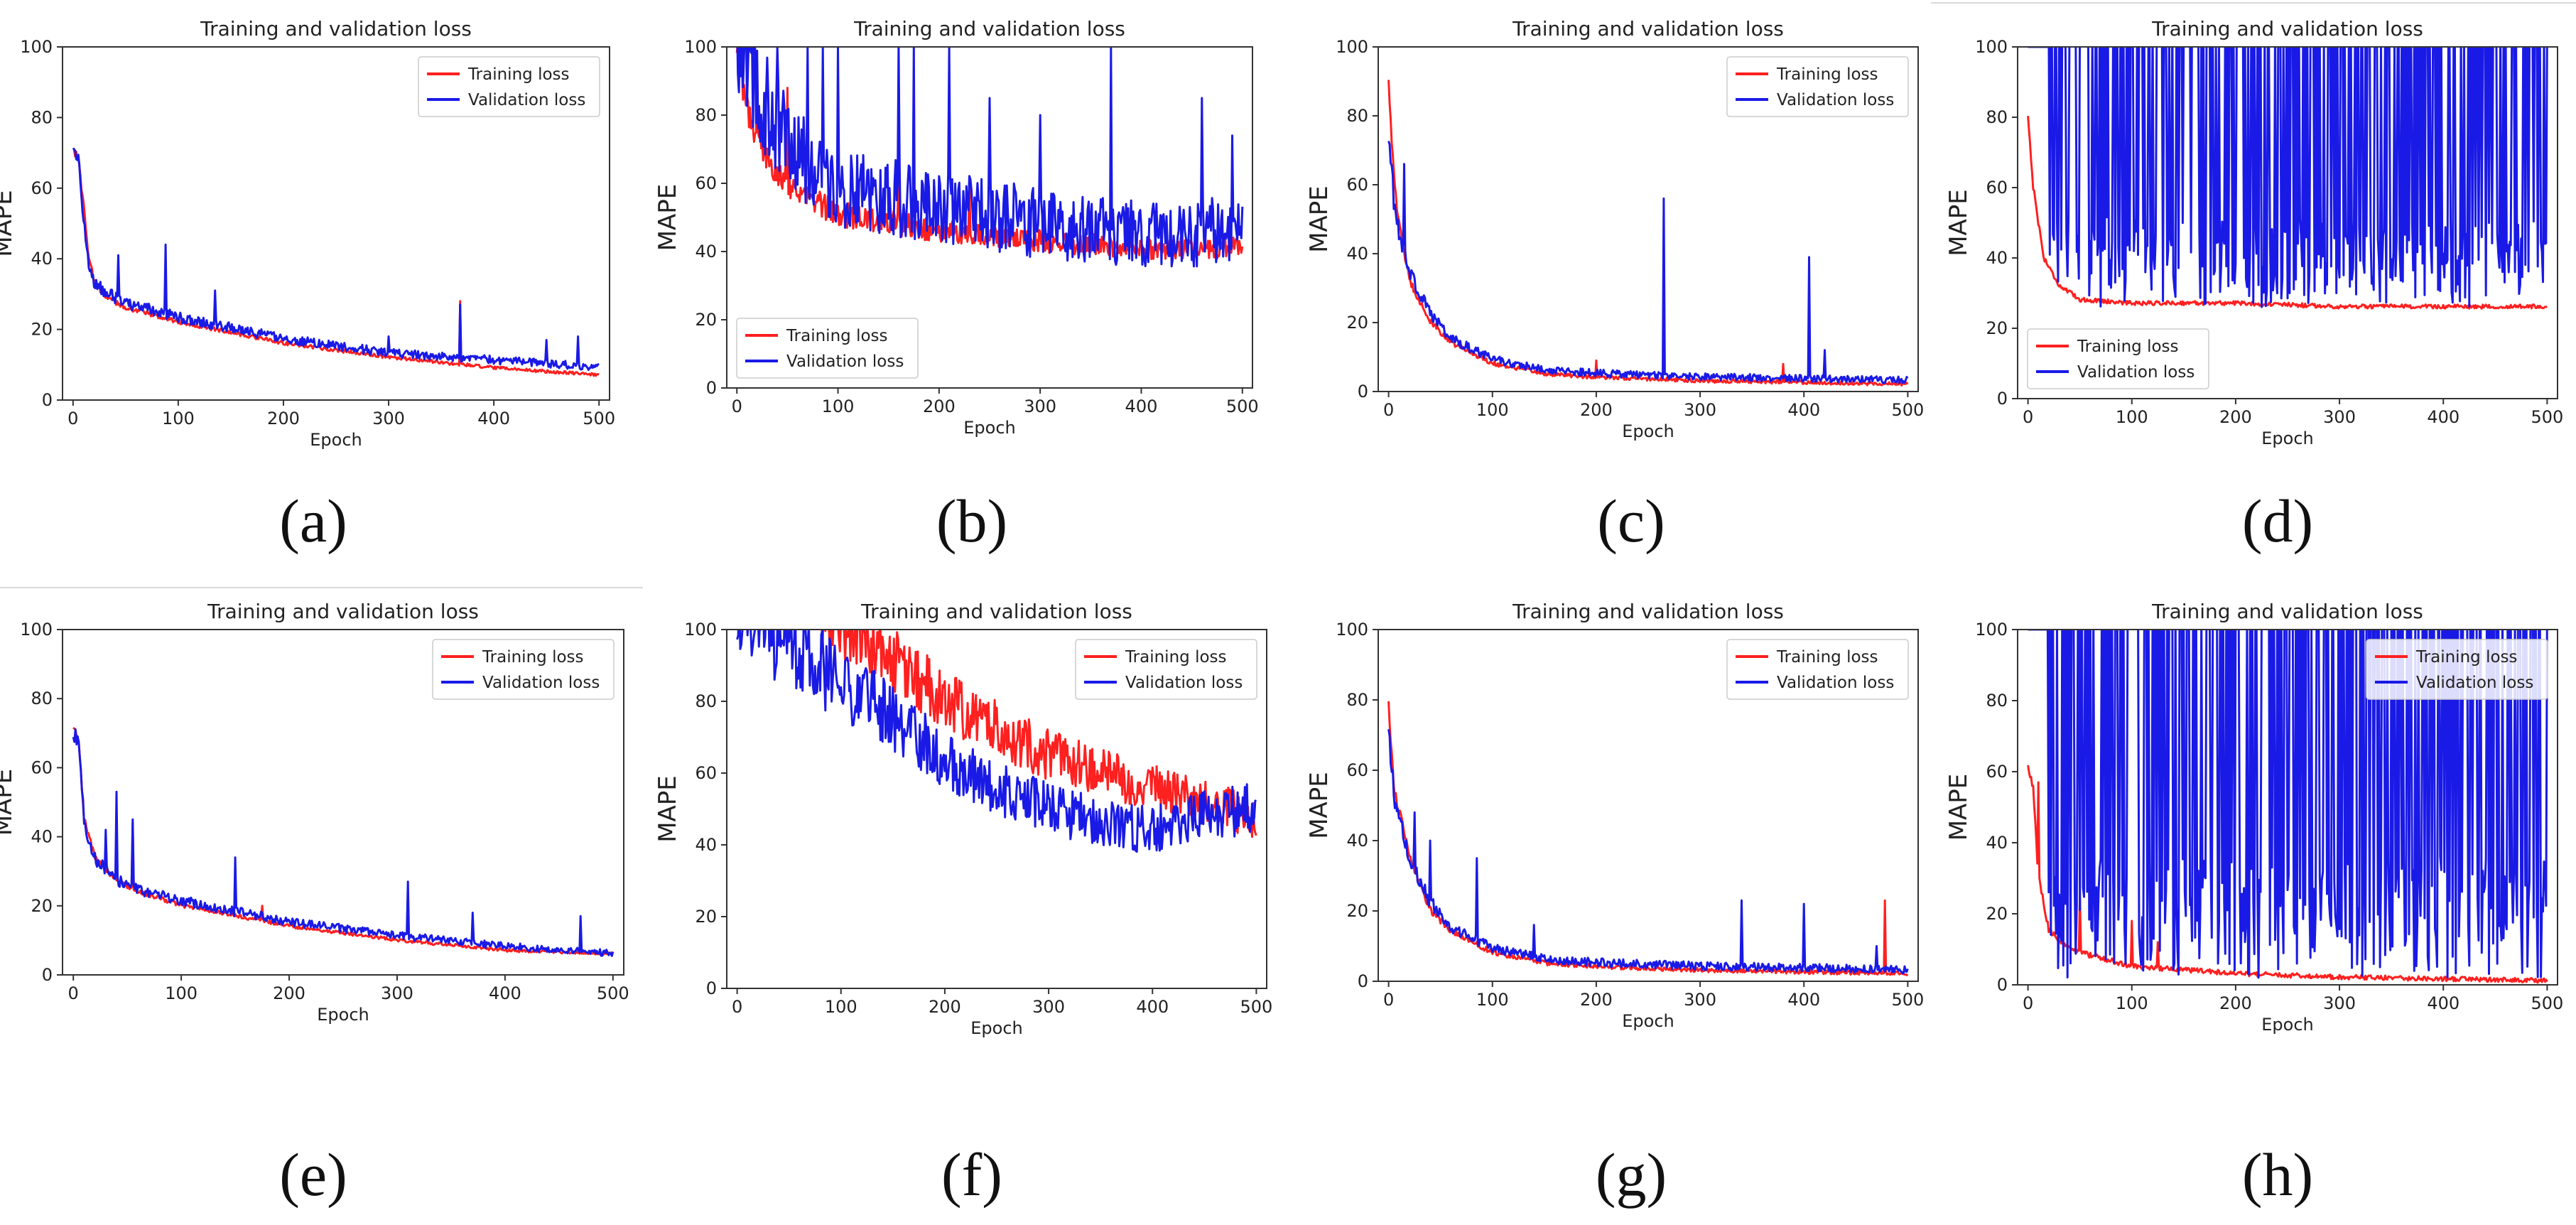 The height and width of the screenshot is (1225, 2576). What do you see at coordinates (706, 252) in the screenshot?
I see `chart-b-ytick-label: 40` at bounding box center [706, 252].